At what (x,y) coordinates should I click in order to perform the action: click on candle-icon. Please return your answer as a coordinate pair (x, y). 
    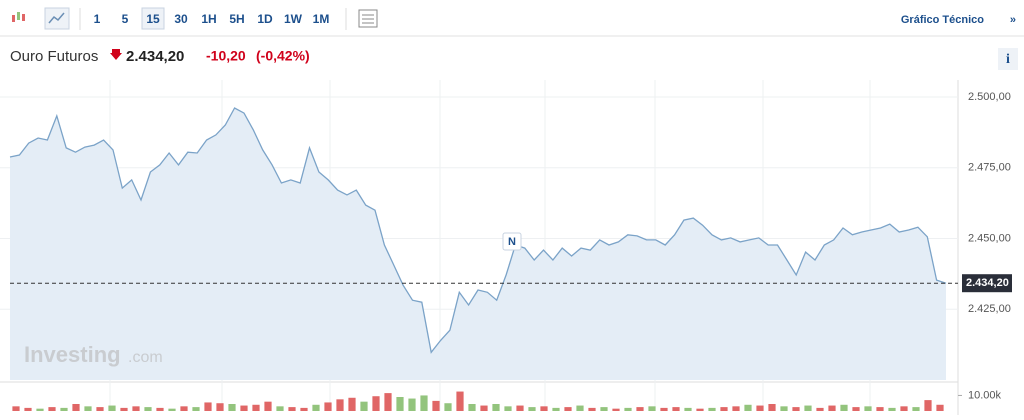
    Looking at the image, I should click on (18, 18).